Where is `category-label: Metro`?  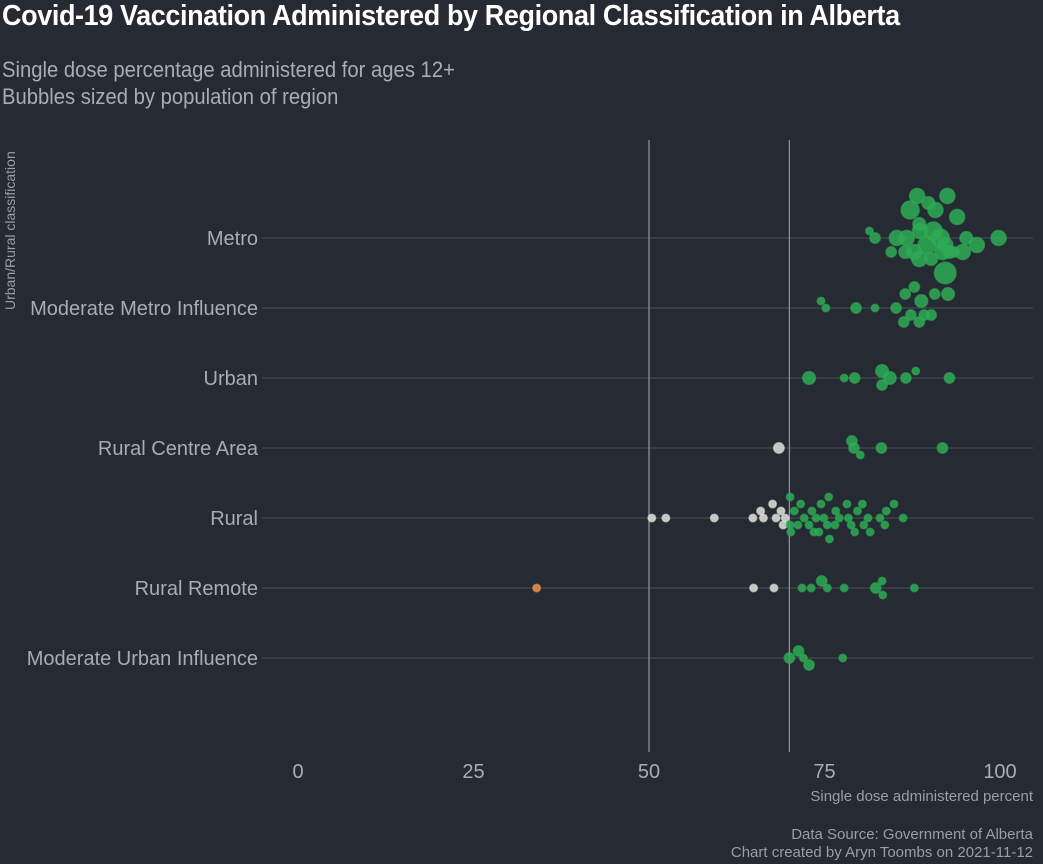 category-label: Metro is located at coordinates (232, 239).